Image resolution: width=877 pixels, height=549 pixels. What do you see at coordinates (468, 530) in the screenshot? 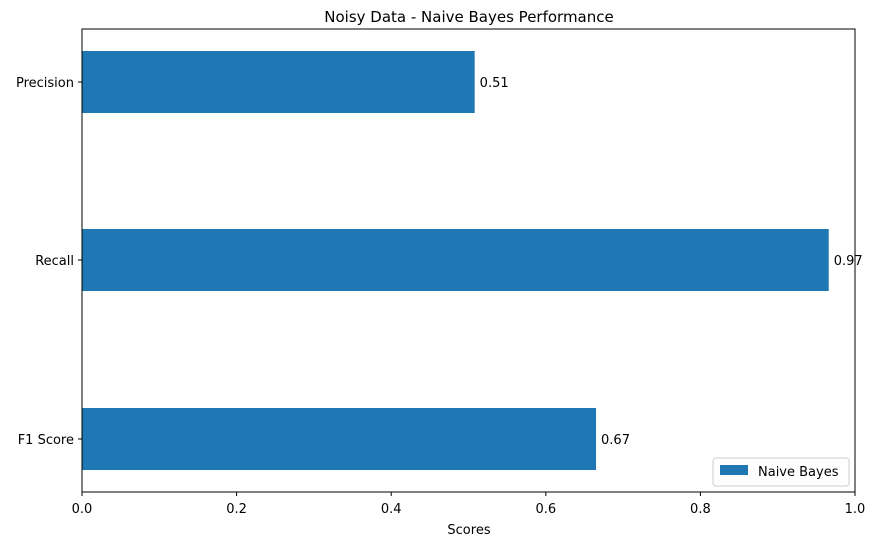
I see `x-axis-label: Scores` at bounding box center [468, 530].